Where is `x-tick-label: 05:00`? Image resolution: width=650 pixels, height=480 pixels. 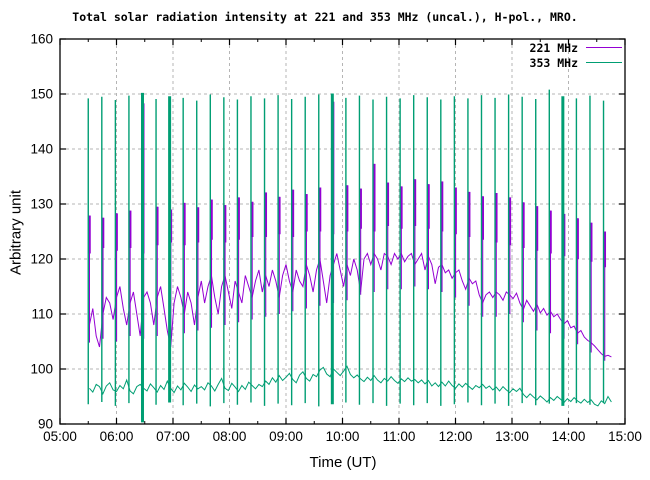
x-tick-label: 05:00 is located at coordinates (60, 436).